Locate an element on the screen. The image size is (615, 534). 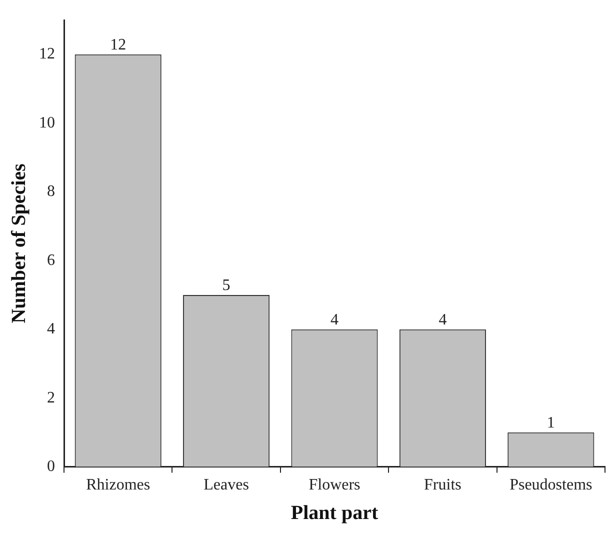
data-label: 1 is located at coordinates (550, 423).